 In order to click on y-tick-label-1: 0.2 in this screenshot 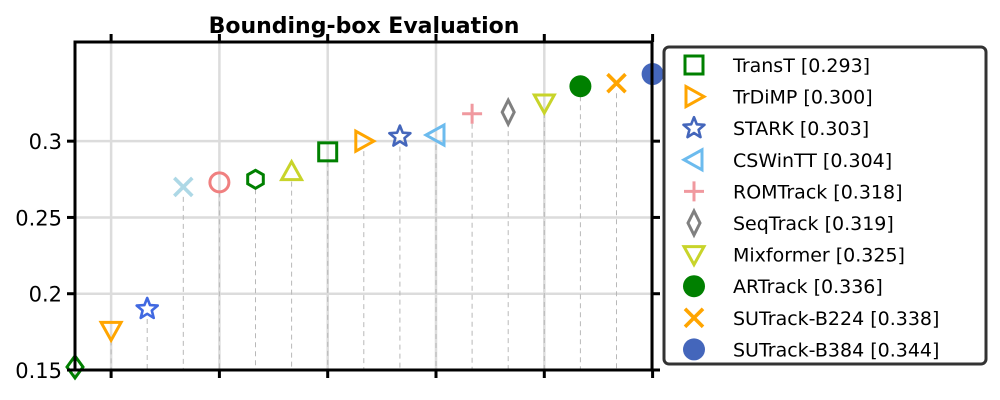, I will do `click(45, 295)`.